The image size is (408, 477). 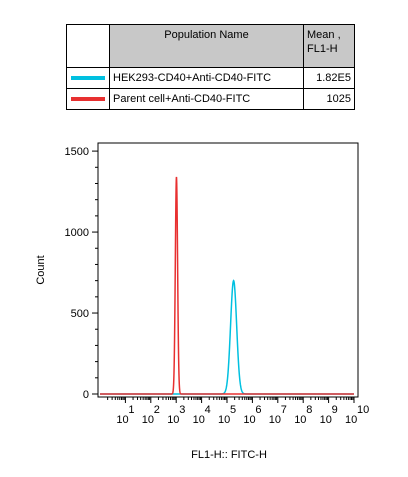 What do you see at coordinates (157, 410) in the screenshot?
I see `x-tick-label-exponent: 2` at bounding box center [157, 410].